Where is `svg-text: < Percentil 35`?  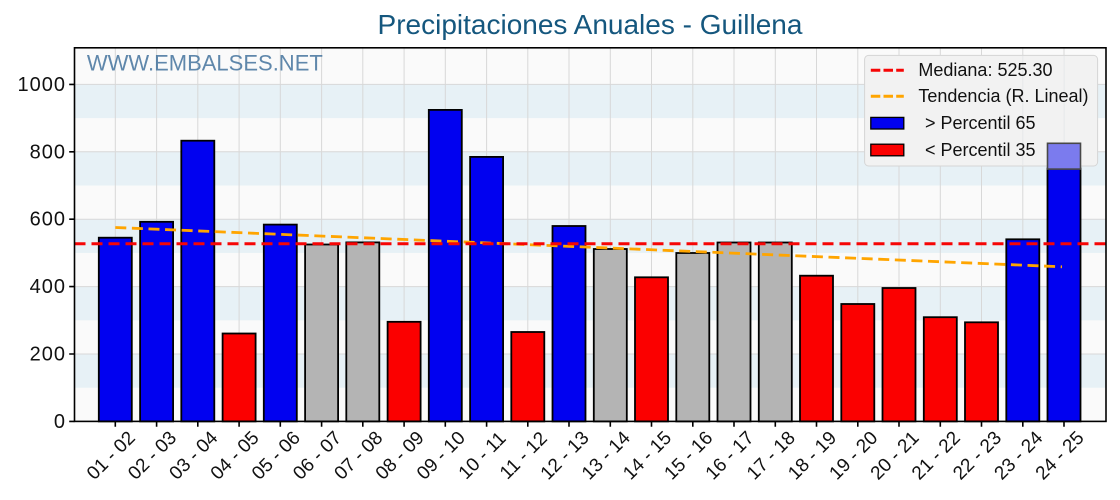 svg-text: < Percentil 35 is located at coordinates (980, 150).